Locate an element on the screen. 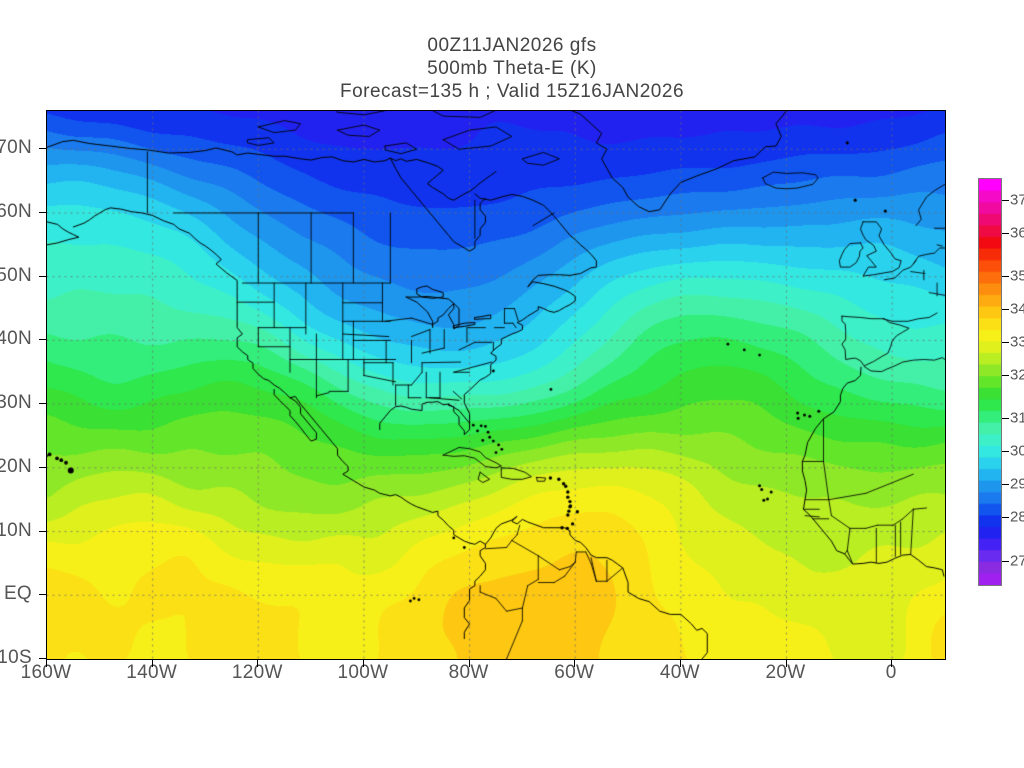  colorbar-tick-label: 336 is located at coordinates (1017, 342).